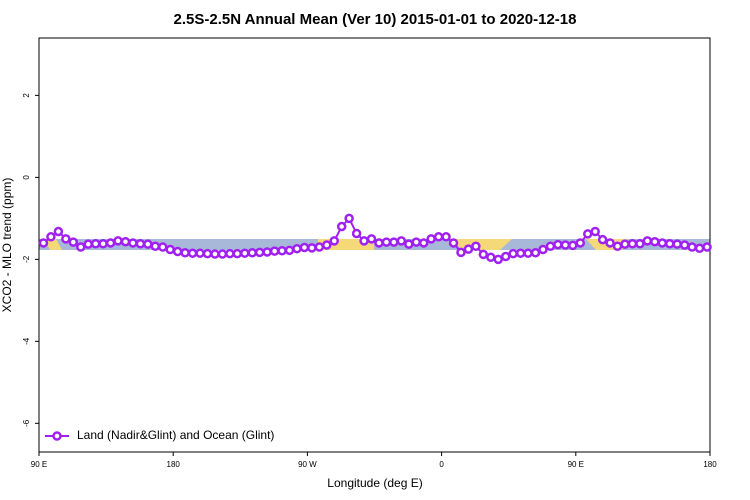 This screenshot has width=750, height=500. What do you see at coordinates (26, 259) in the screenshot?
I see `y-tick-label: -2` at bounding box center [26, 259].